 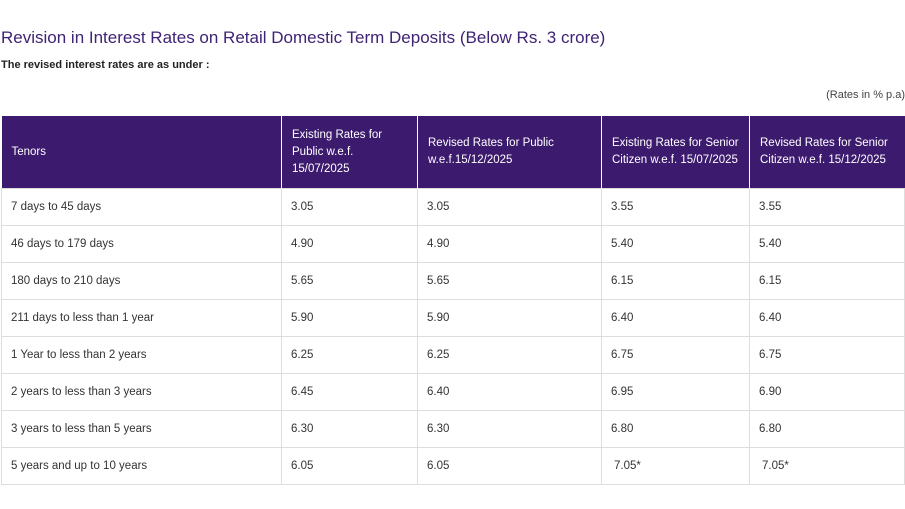 What do you see at coordinates (141, 429) in the screenshot?
I see `tenor-cell: 3 years to less than 5 years` at bounding box center [141, 429].